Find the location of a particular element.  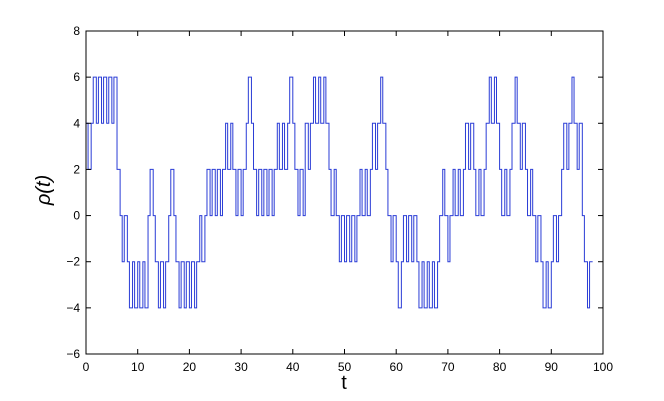

y-tick-label: 2 is located at coordinates (76, 169).